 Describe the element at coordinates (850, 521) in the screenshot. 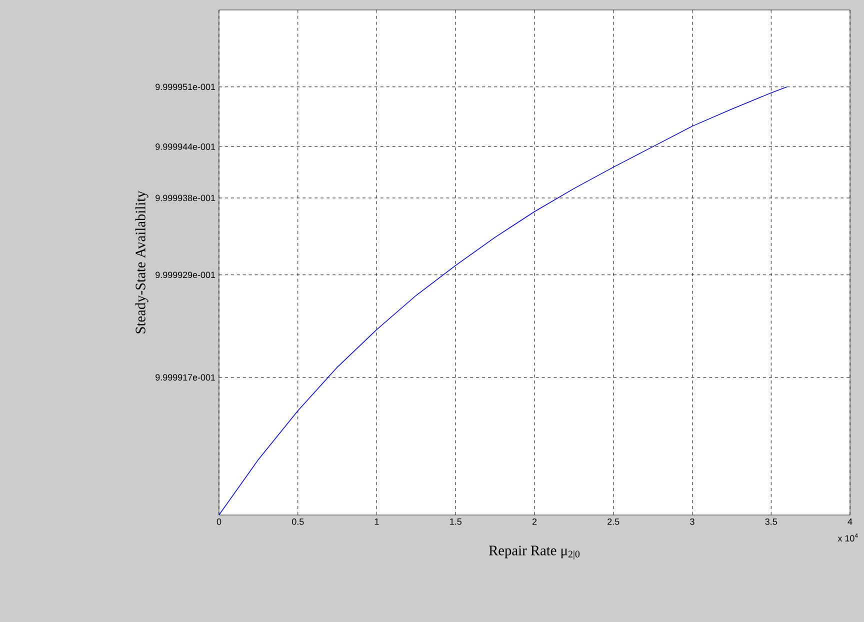

I see `x-tick-label: 4` at that location.